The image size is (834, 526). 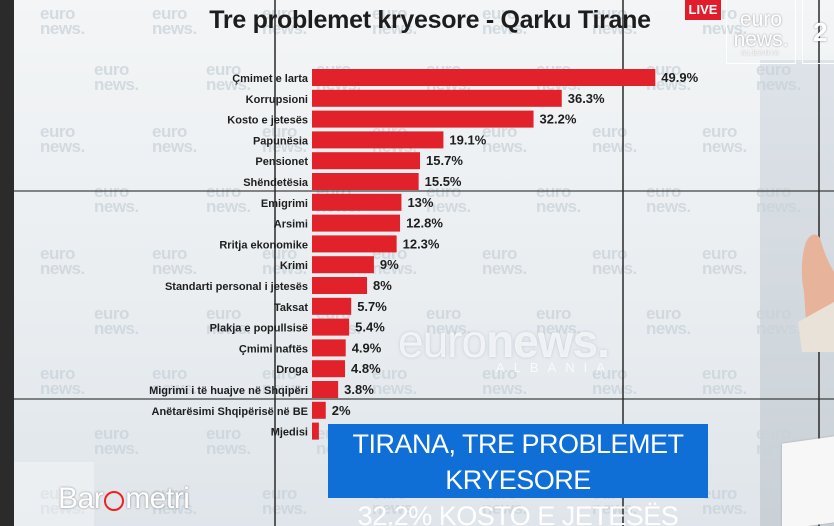 I want to click on category-label: Çmimet e larta, so click(x=270, y=79).